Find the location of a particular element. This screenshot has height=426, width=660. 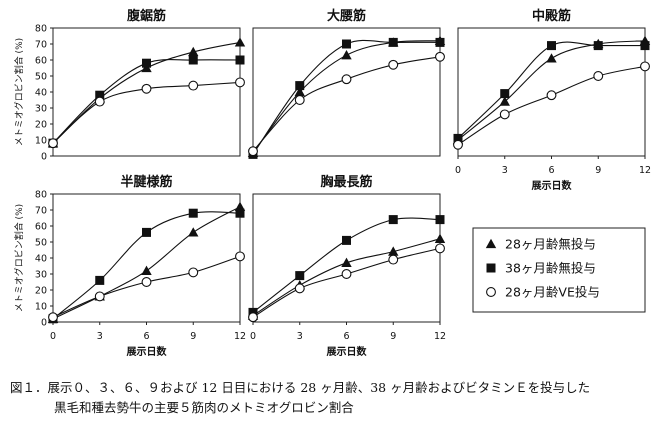

series-line-circle is located at coordinates (551, 105).